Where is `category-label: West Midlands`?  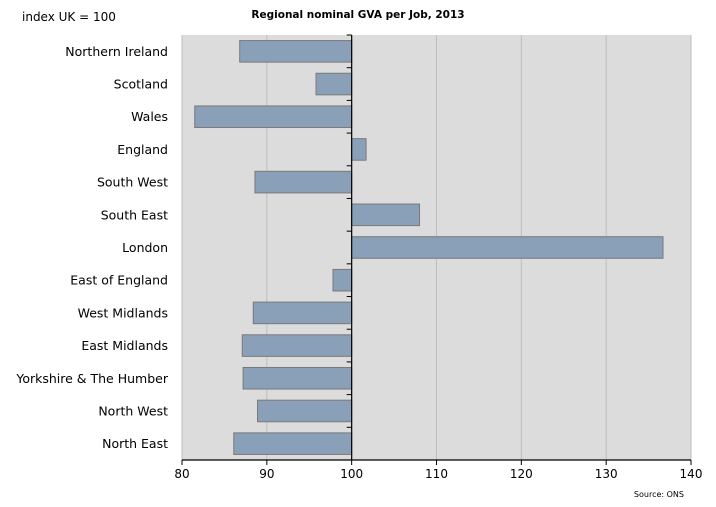 category-label: West Midlands is located at coordinates (123, 312).